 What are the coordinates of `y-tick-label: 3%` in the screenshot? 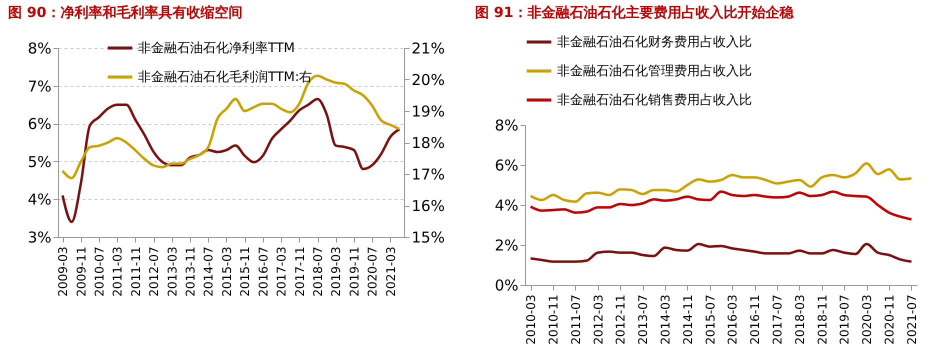 It's located at (40, 237).